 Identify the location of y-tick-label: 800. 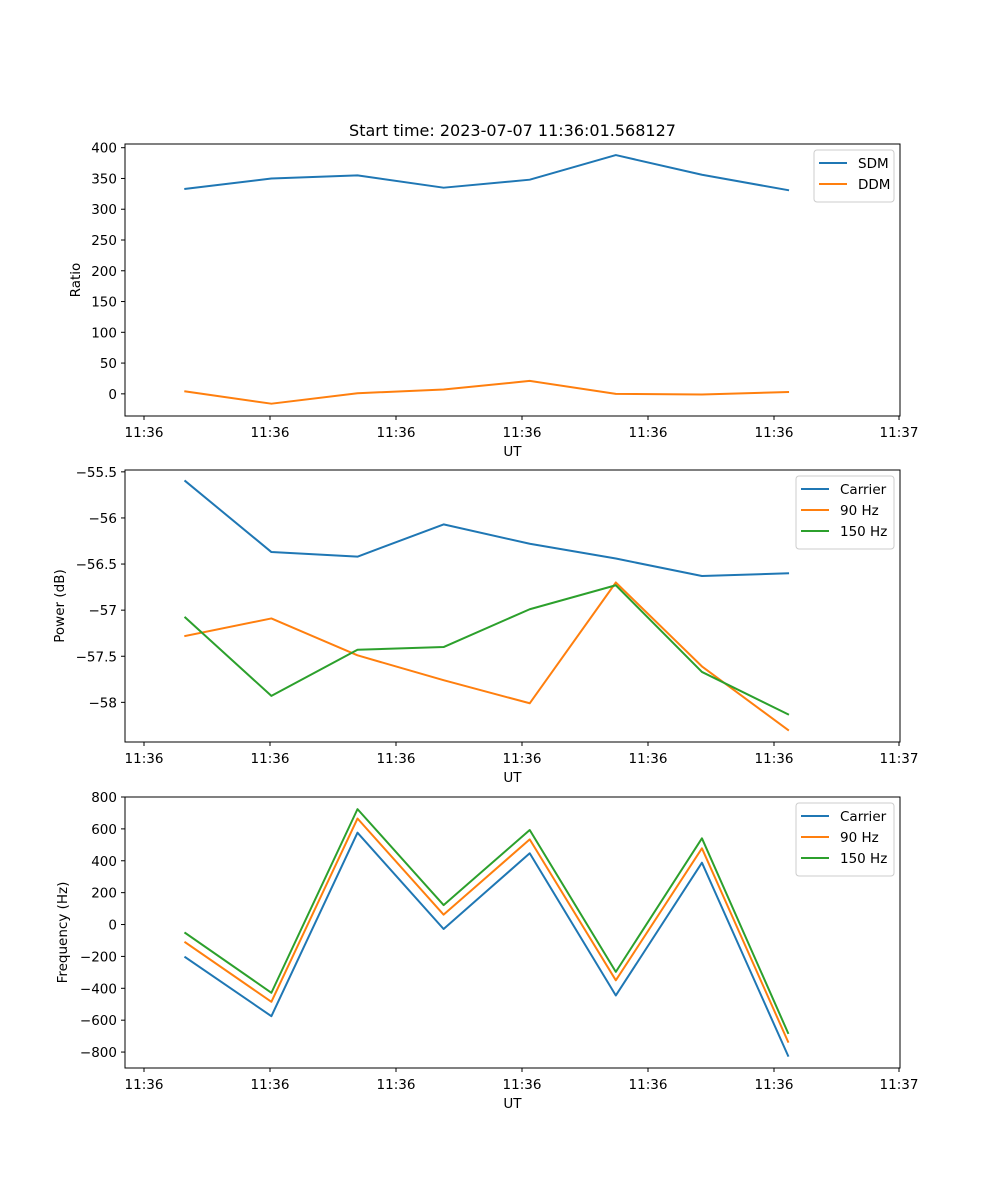
(104, 798).